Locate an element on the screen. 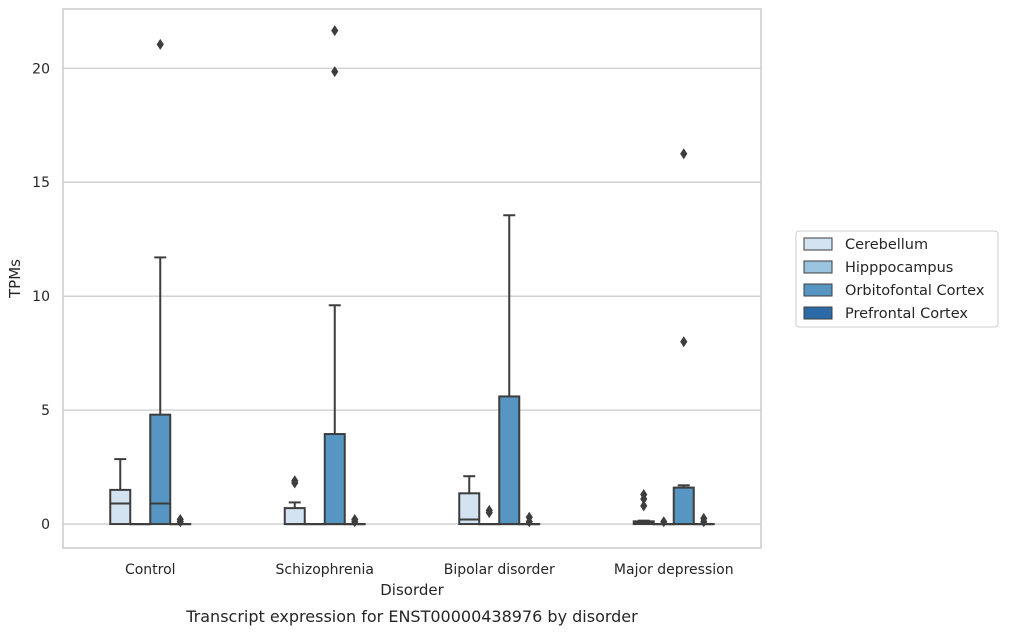  y-tick-label: 15 is located at coordinates (41, 183).